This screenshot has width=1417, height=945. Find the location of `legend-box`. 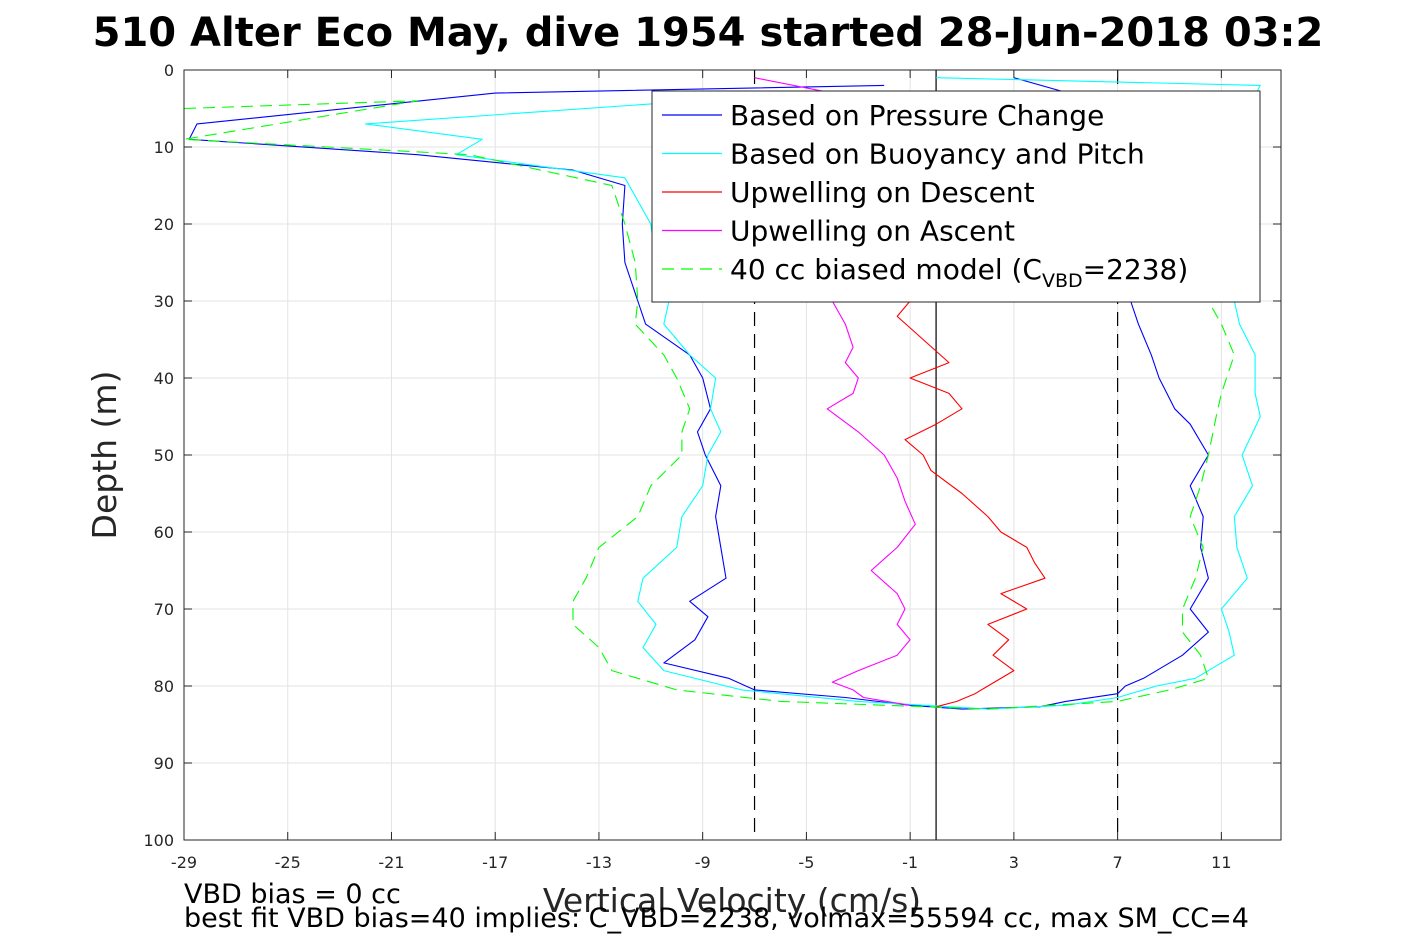

legend-box is located at coordinates (956, 196).